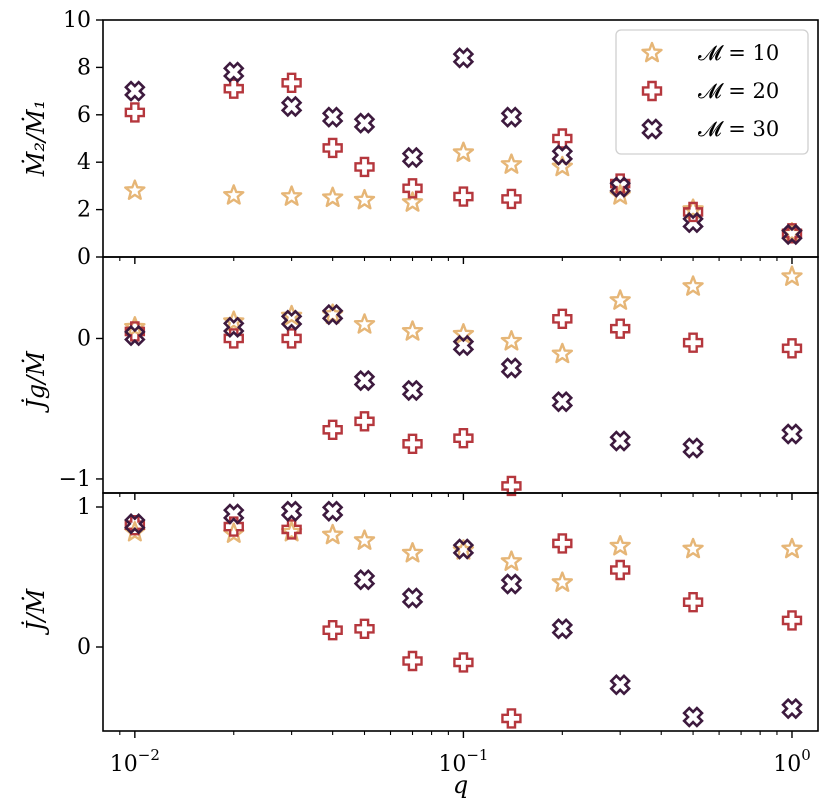 Image resolution: width=830 pixels, height=805 pixels. What do you see at coordinates (463, 761) in the screenshot?
I see `x-tick-label: 10⁻¹` at bounding box center [463, 761].